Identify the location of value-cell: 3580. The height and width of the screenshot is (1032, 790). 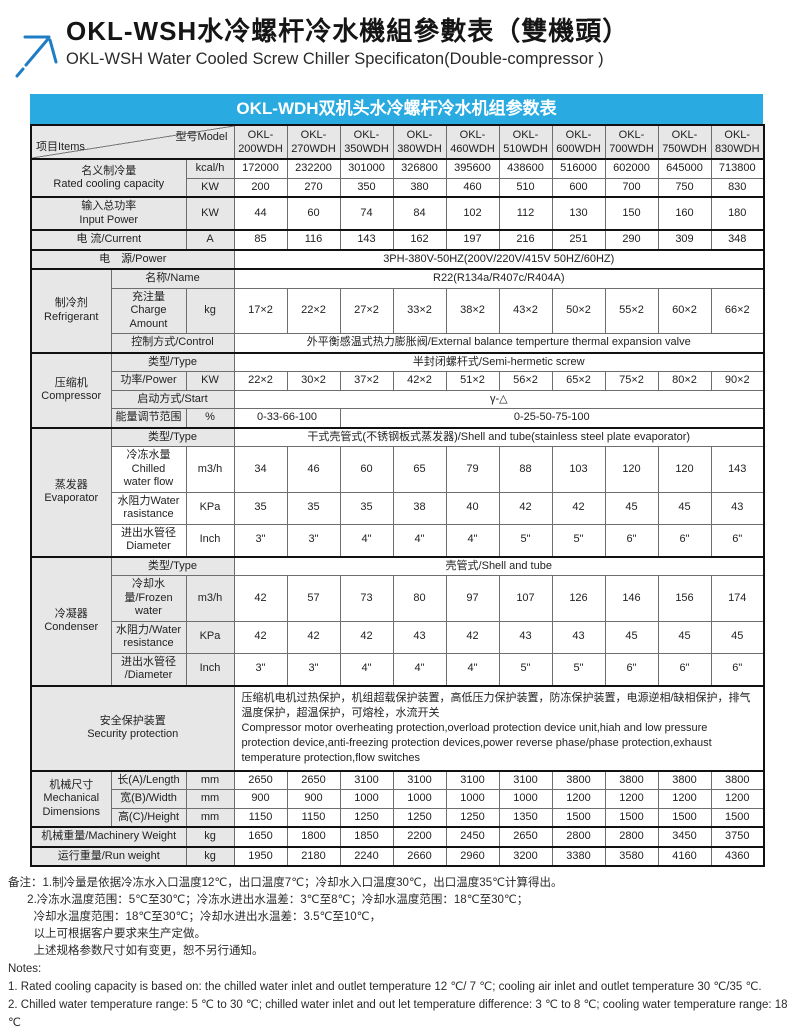
(631, 856).